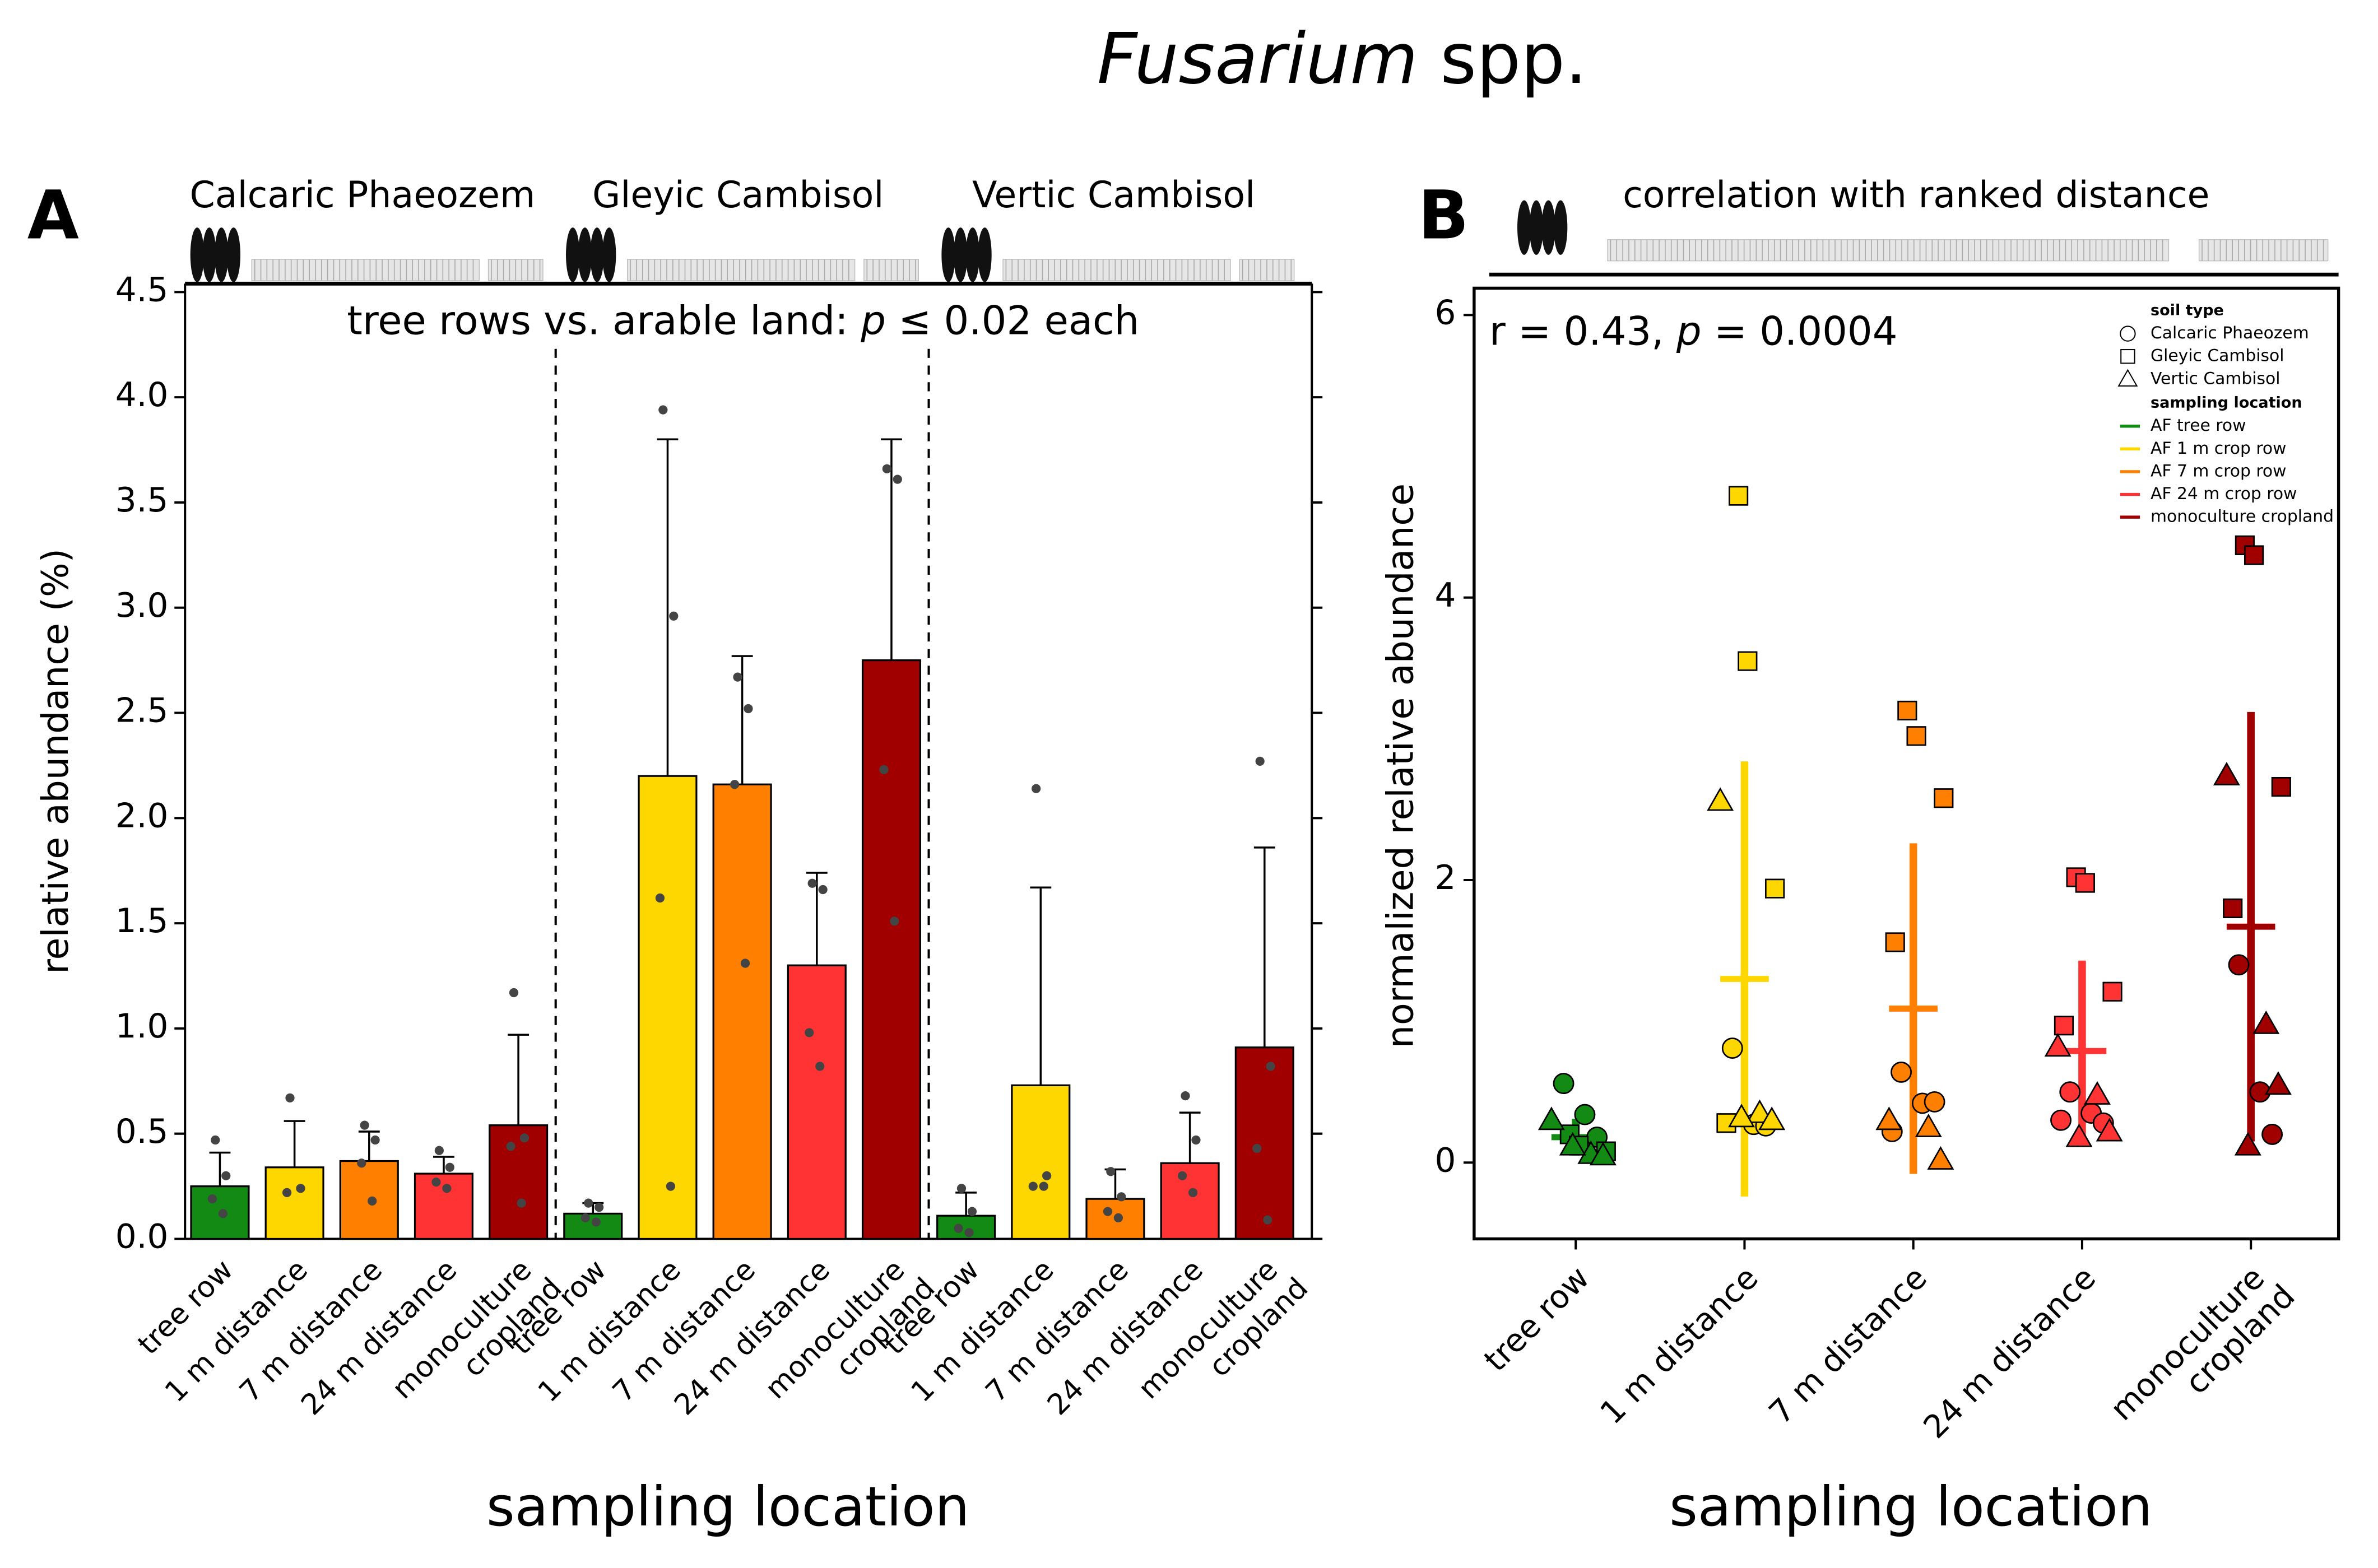  I want to click on y-tick-label: 0.5, so click(142, 1132).